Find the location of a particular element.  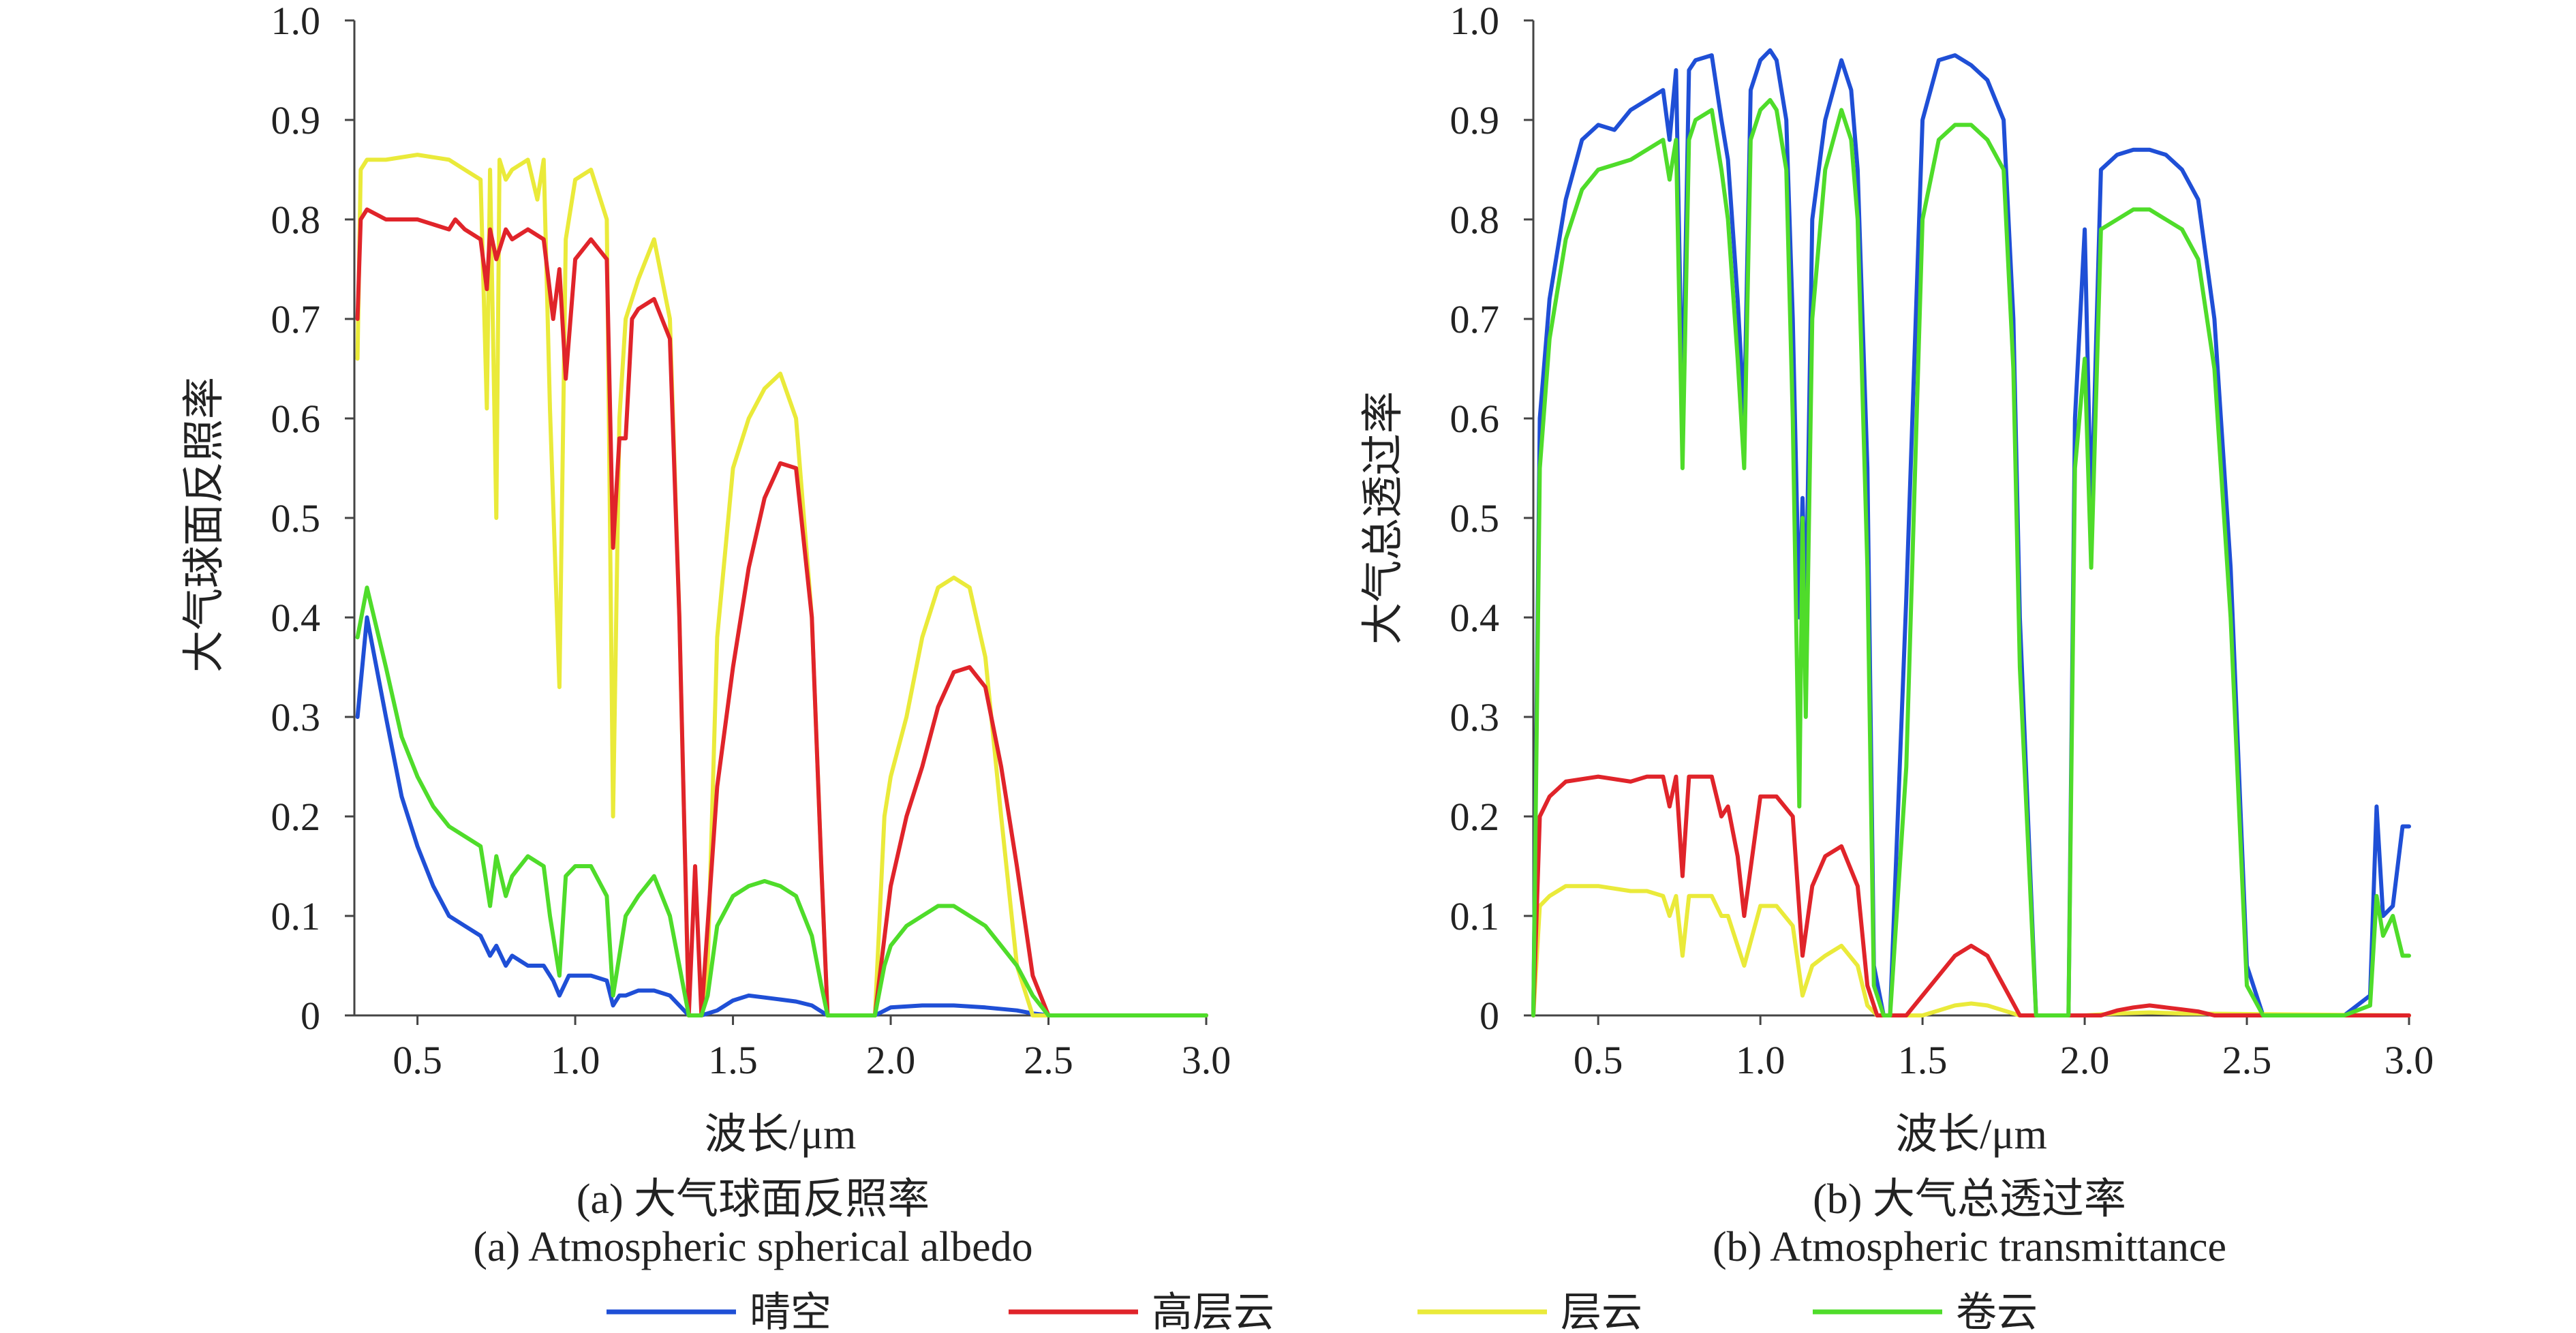

legend: 晴空 高层云 层云 卷云 is located at coordinates (1322, 1311).